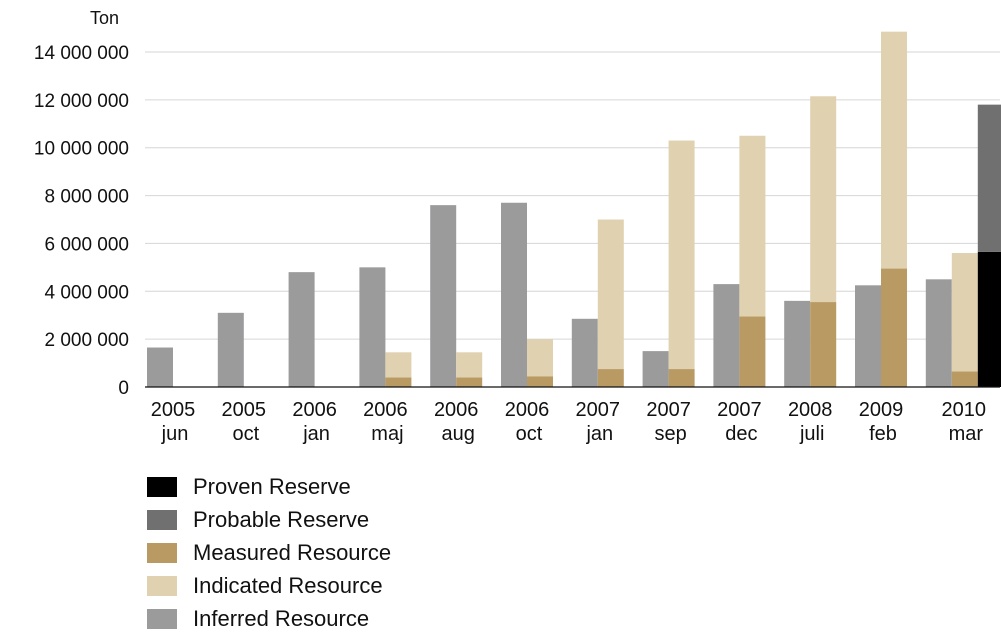 This screenshot has width=1001, height=635. Describe the element at coordinates (458, 434) in the screenshot. I see `x-tick-month: aug` at that location.